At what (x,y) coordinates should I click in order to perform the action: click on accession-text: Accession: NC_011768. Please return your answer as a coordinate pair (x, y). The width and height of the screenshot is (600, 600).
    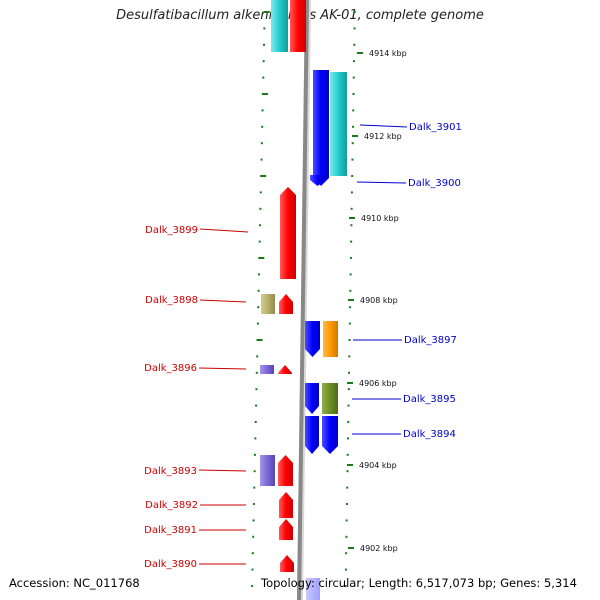
    Looking at the image, I should click on (74, 583).